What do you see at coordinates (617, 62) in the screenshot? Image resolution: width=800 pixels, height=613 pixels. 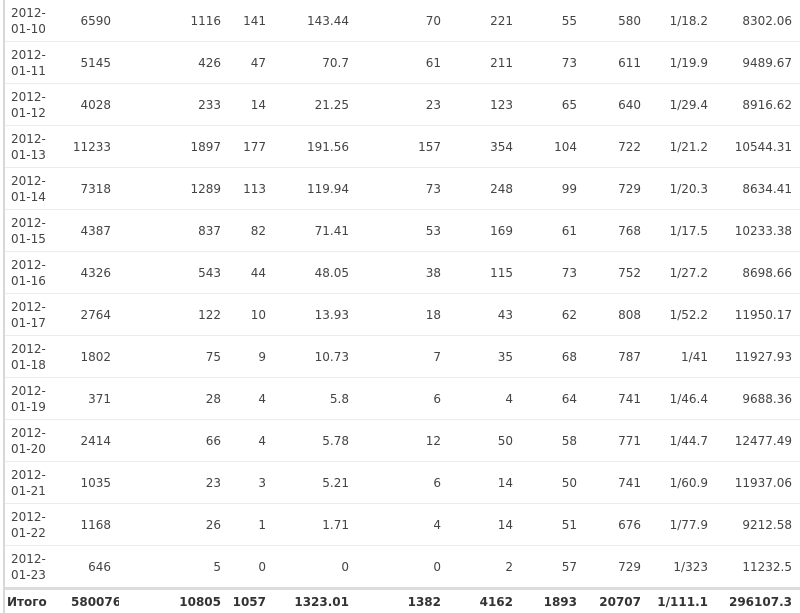 I see `cell-col-8: 611` at bounding box center [617, 62].